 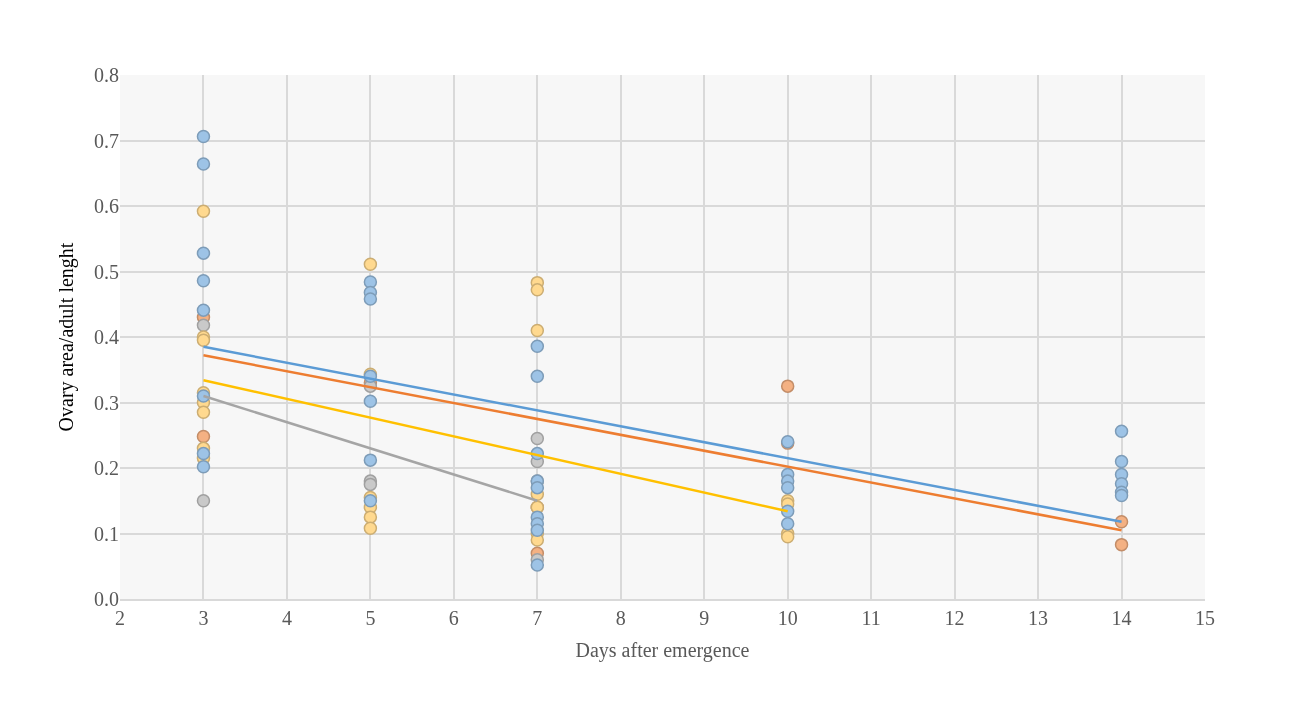 I want to click on x-tick-label: 3, so click(x=203, y=617).